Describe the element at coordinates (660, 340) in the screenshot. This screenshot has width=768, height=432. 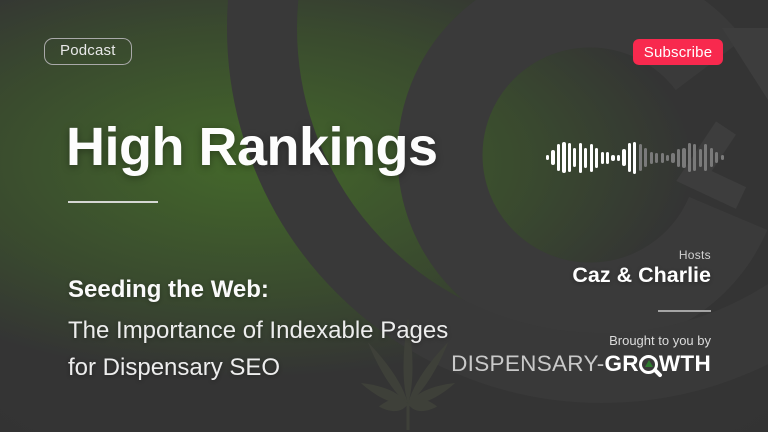
I see `sponsor-label: Brought to you by` at that location.